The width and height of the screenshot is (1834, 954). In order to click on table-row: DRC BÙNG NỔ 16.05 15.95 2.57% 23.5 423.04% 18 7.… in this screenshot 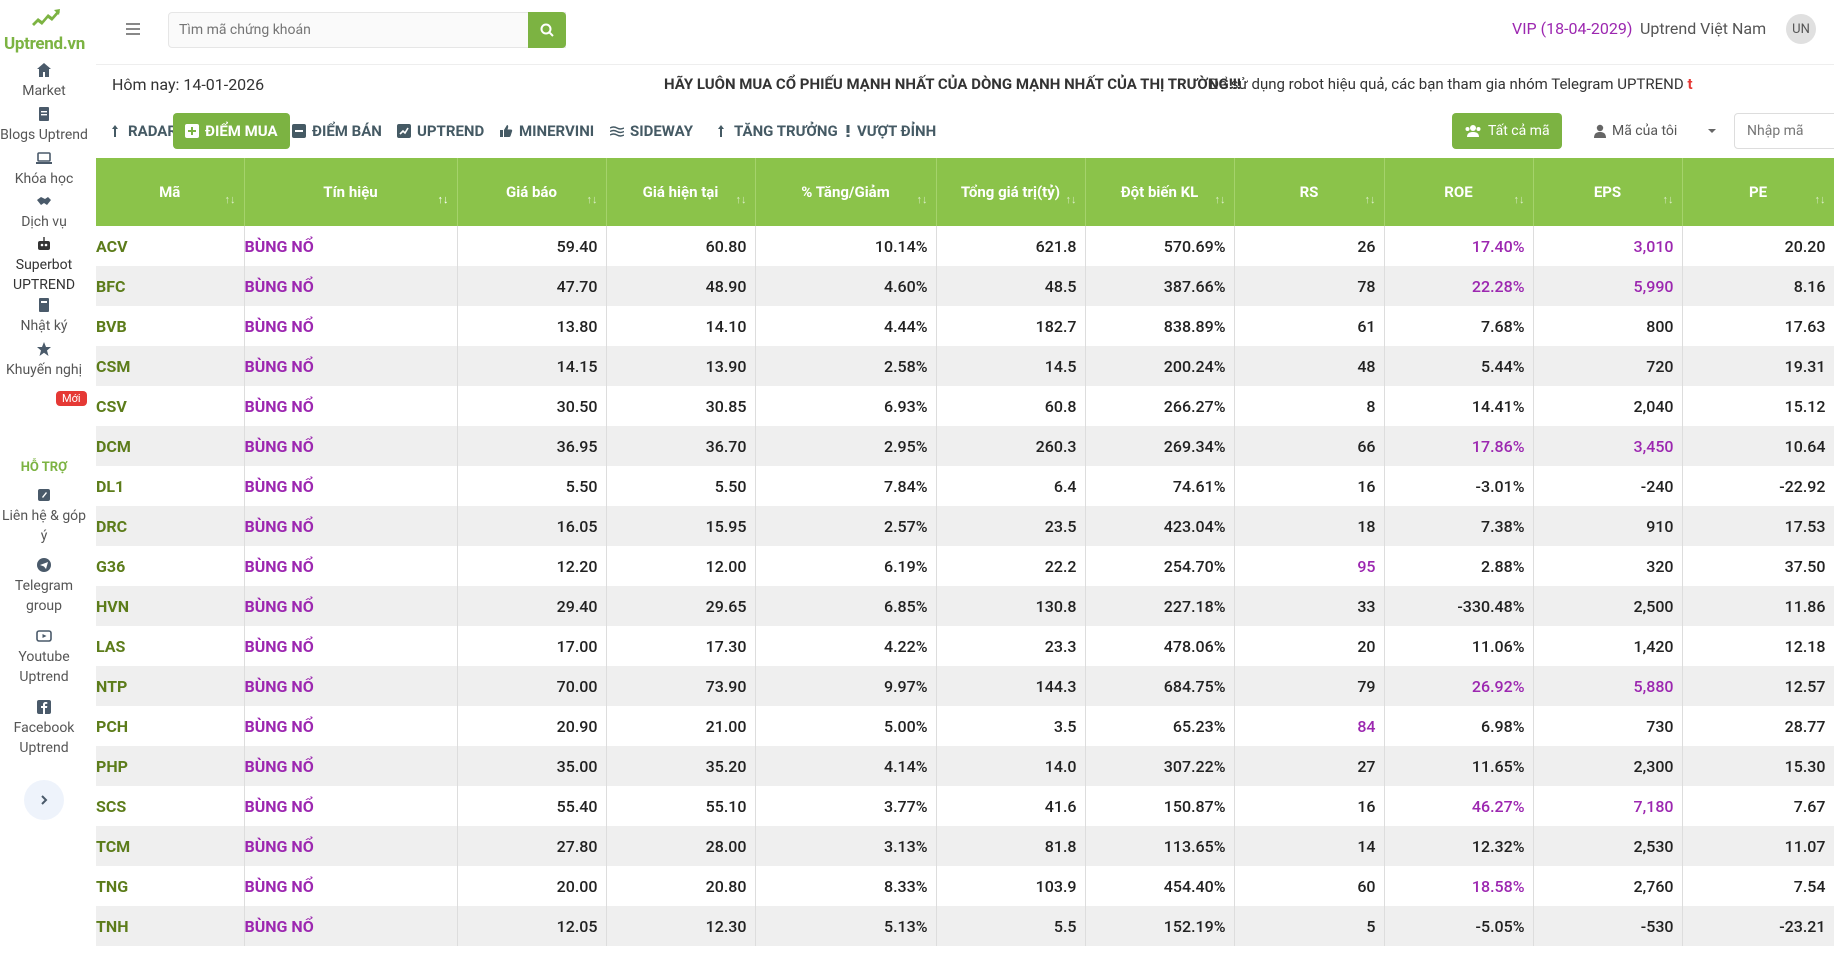, I will do `click(965, 526)`.